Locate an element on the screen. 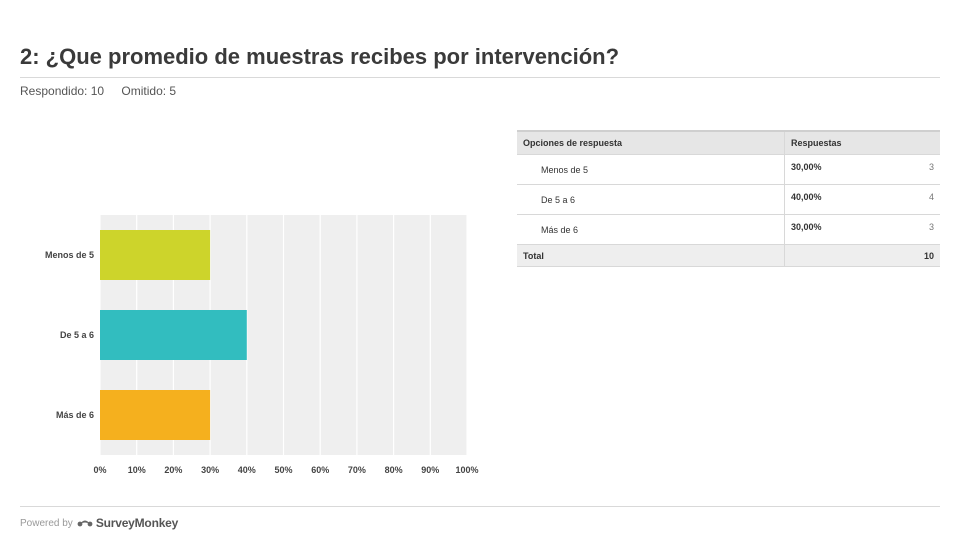 The height and width of the screenshot is (540, 960). x-tick-label: 0% is located at coordinates (99, 470).